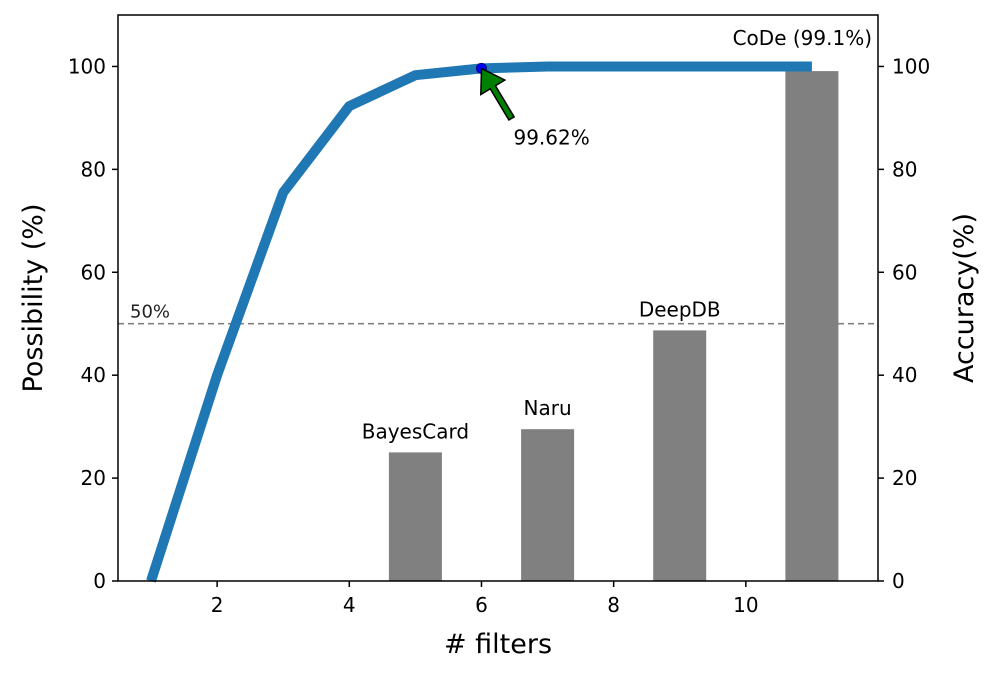 The height and width of the screenshot is (676, 997). What do you see at coordinates (93, 375) in the screenshot?
I see `y-tick-label: 40` at bounding box center [93, 375].